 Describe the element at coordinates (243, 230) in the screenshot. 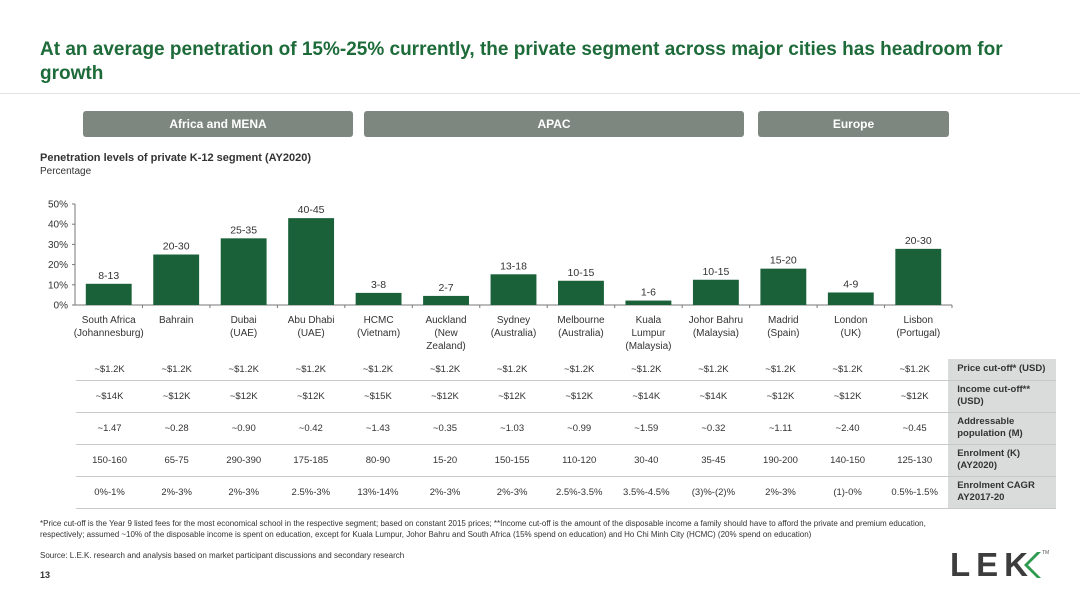

I see `bar-data-label: 25-35` at that location.